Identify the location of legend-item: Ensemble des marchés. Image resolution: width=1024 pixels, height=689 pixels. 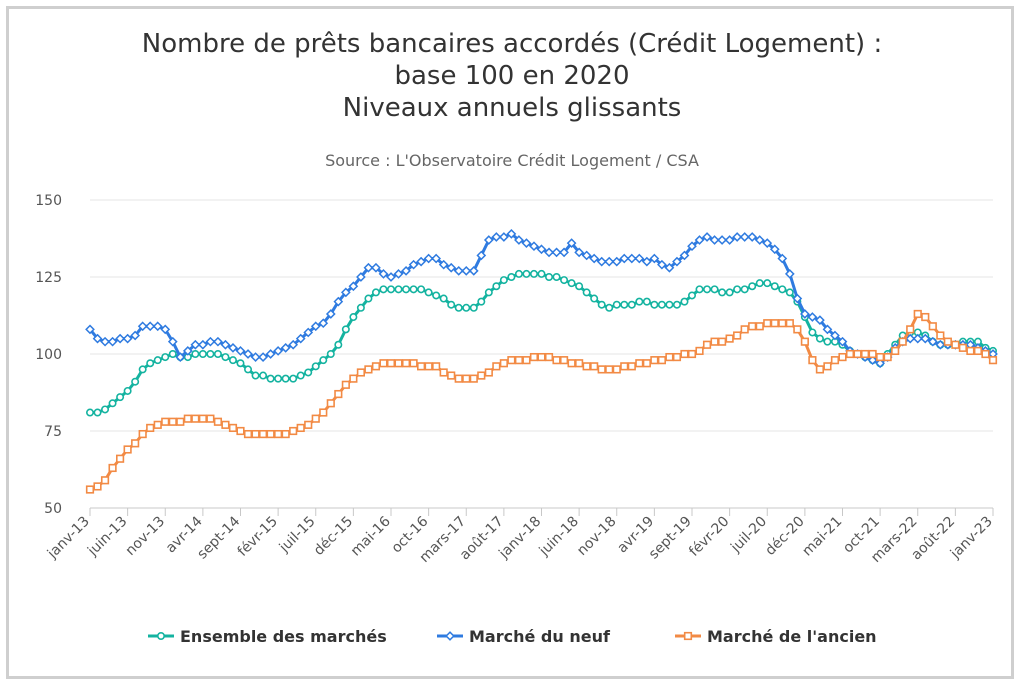
(267, 636).